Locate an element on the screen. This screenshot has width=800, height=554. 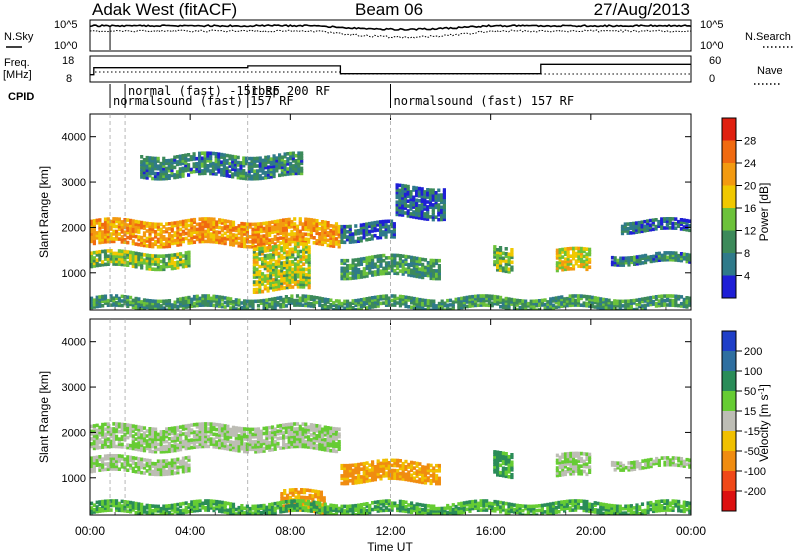
cpid-entry-label: normal (fast) -151 RF is located at coordinates (204, 91).